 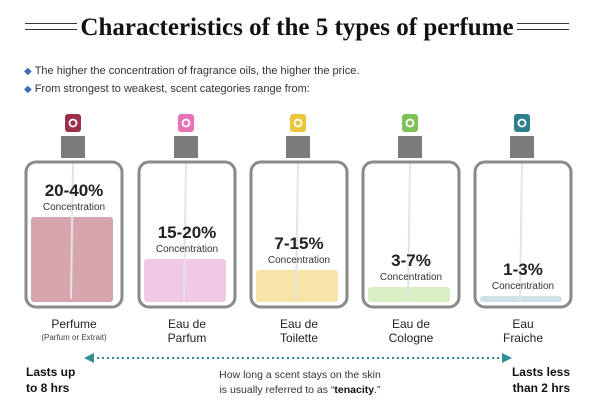 I want to click on bottle-2: 15-20% Concentration, so click(x=187, y=215).